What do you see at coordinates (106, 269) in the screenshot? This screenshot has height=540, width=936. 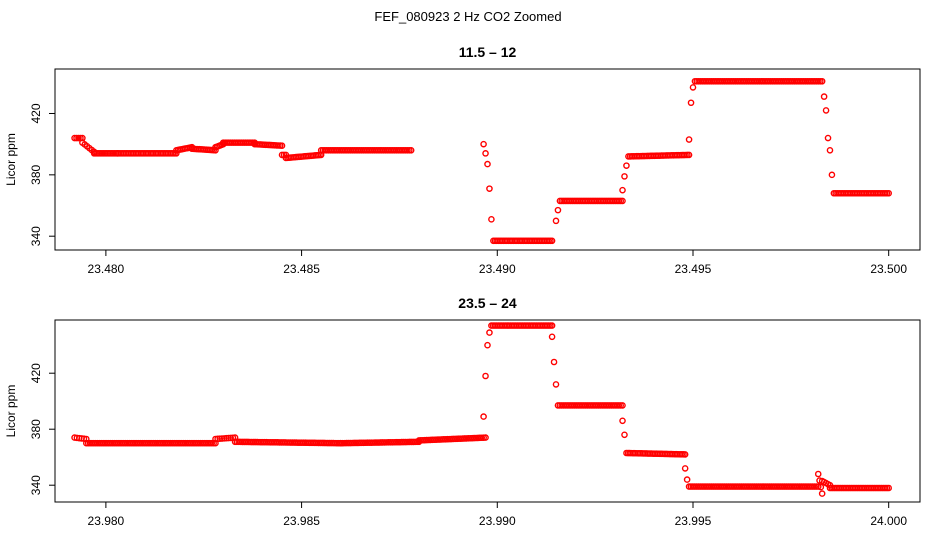 I see `x-tick-label: 23.480` at bounding box center [106, 269].